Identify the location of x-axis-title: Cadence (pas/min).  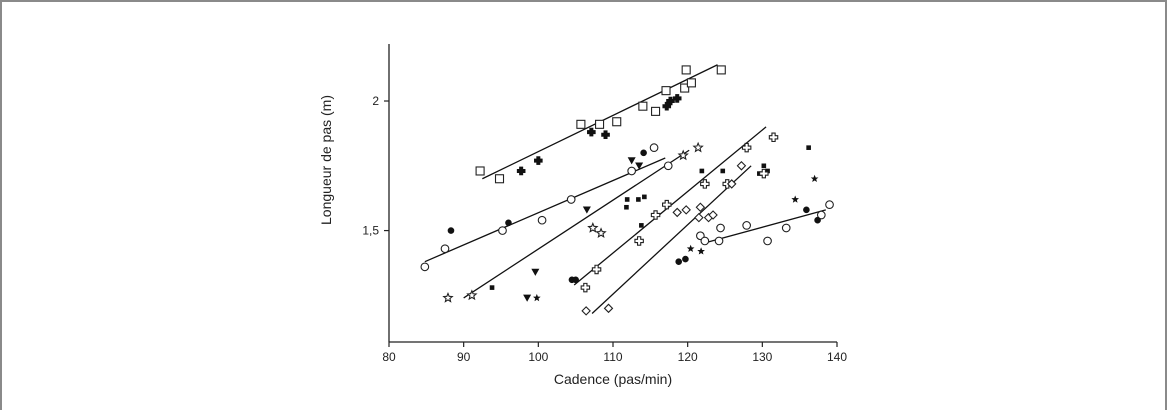
(613, 379).